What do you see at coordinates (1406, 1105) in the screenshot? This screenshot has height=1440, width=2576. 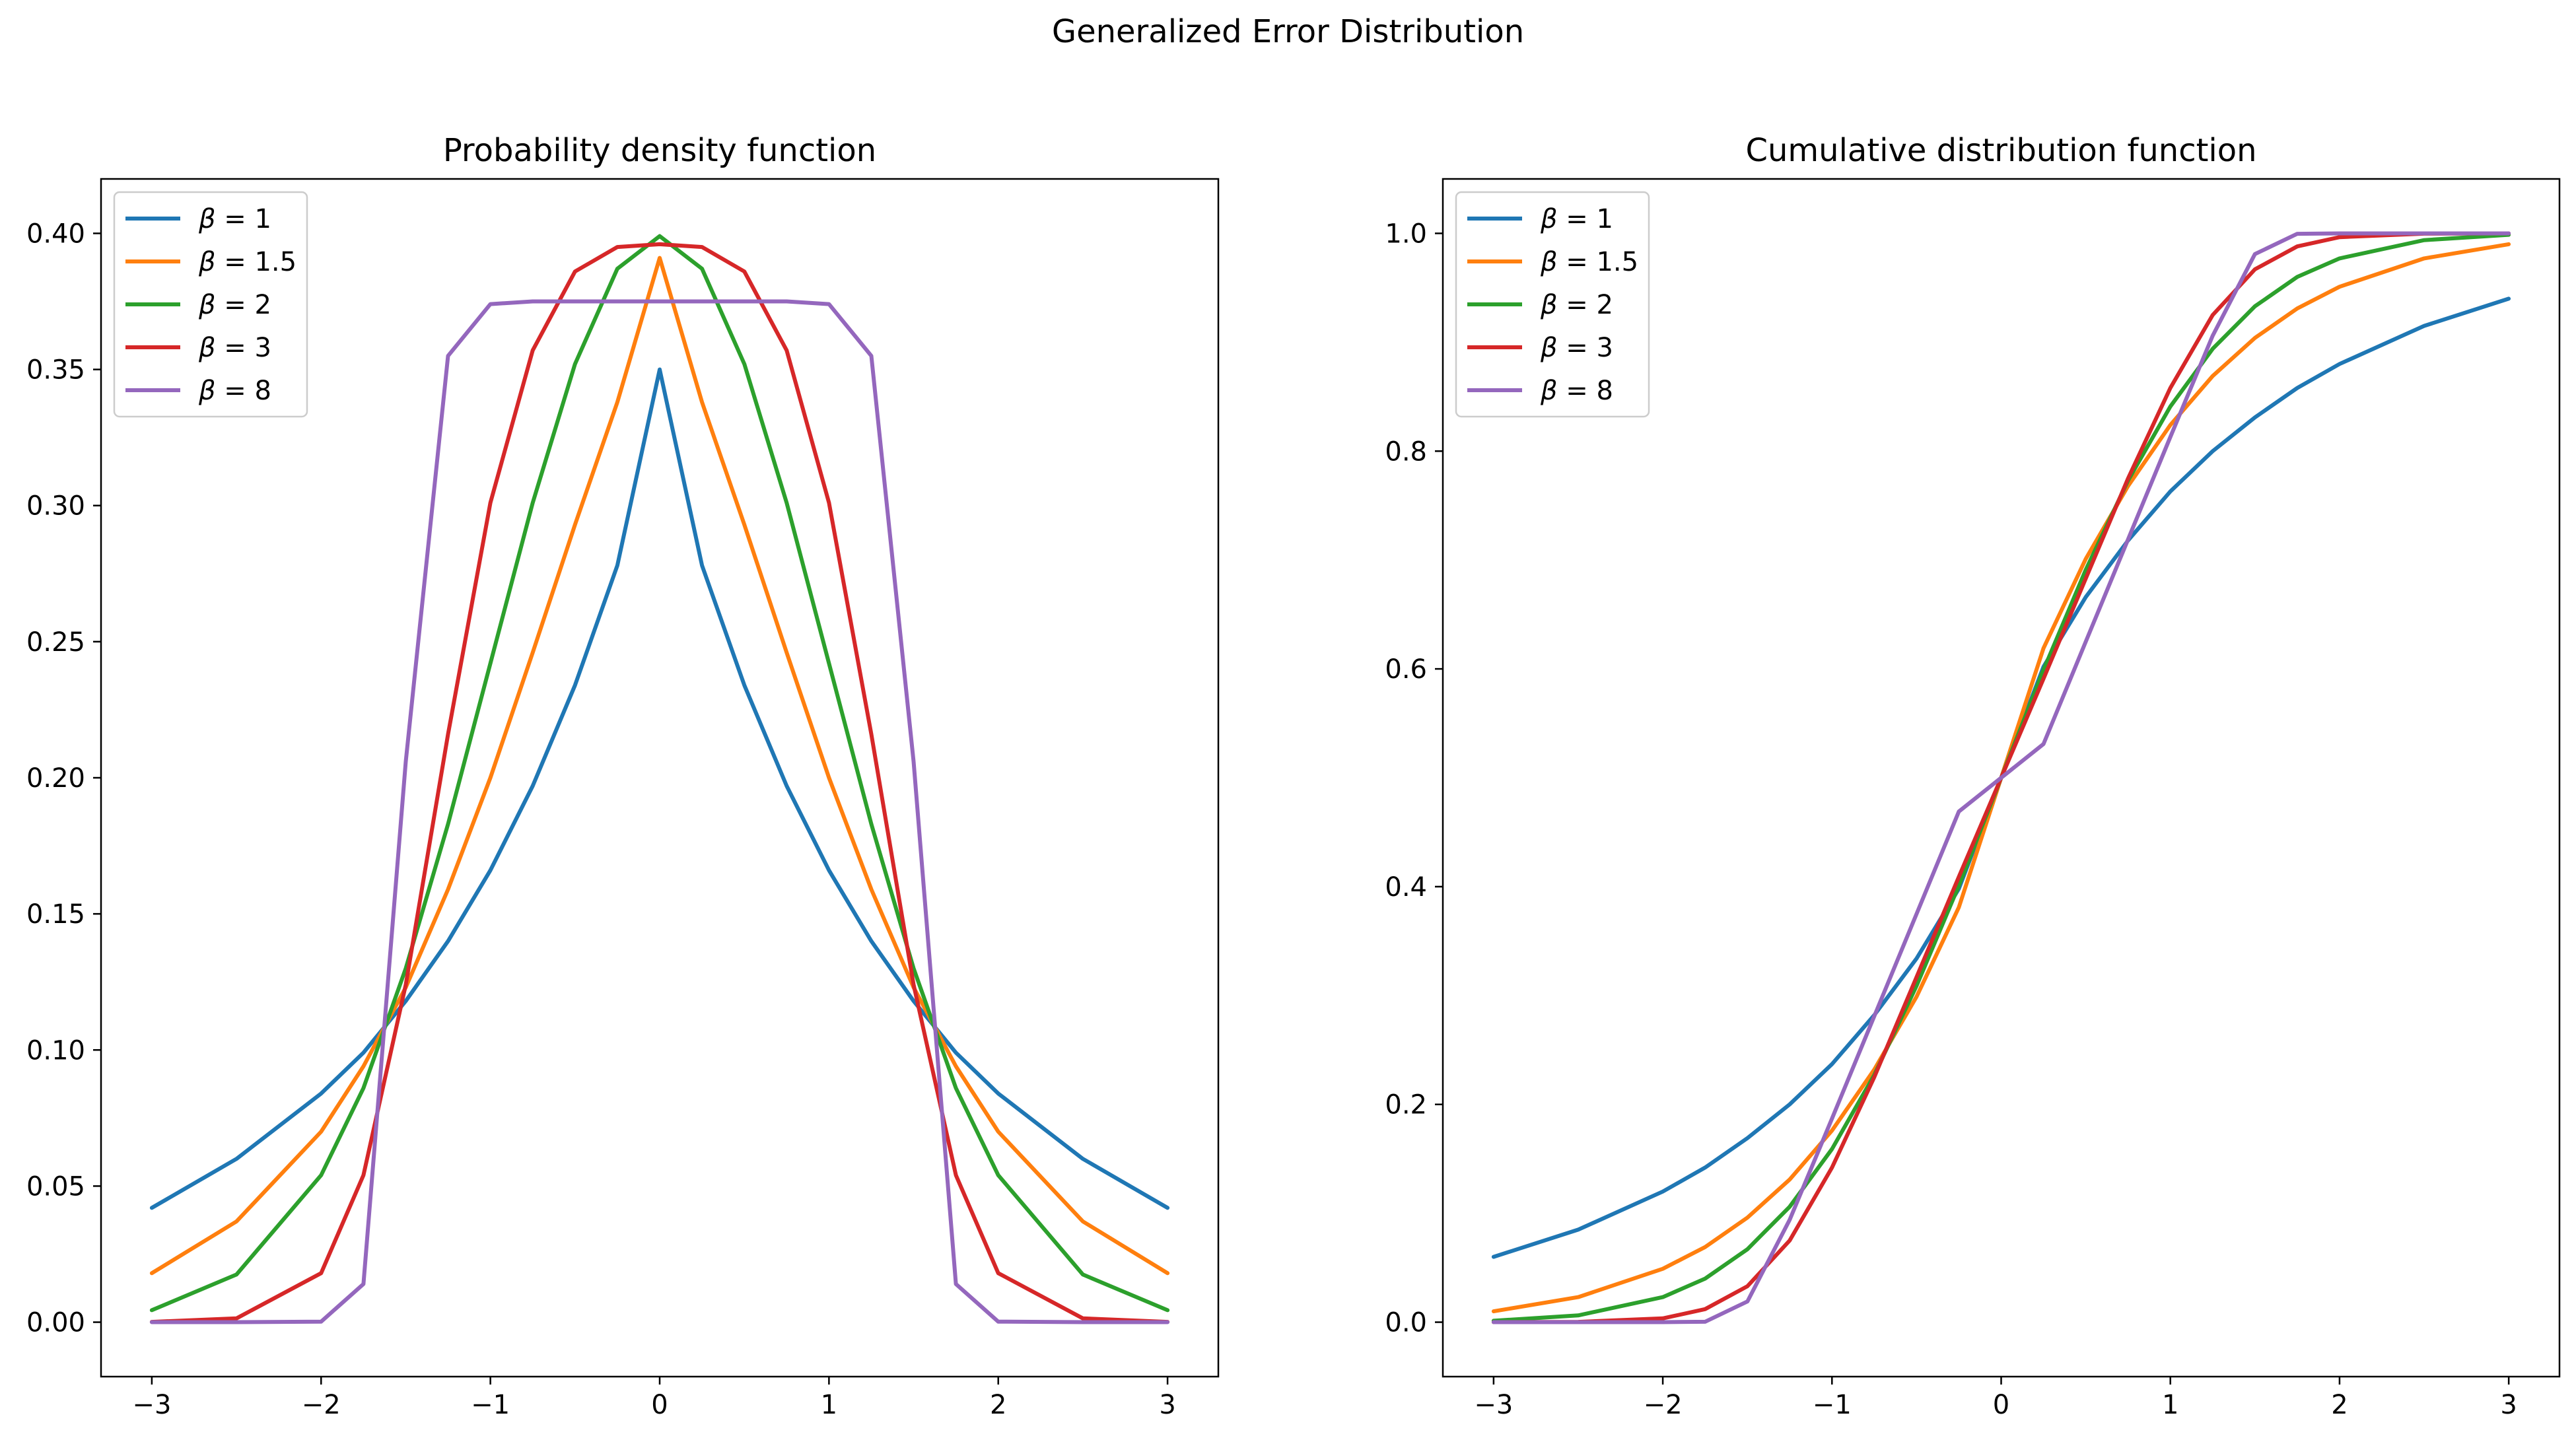 I see `y-tick-label: 0.2` at bounding box center [1406, 1105].